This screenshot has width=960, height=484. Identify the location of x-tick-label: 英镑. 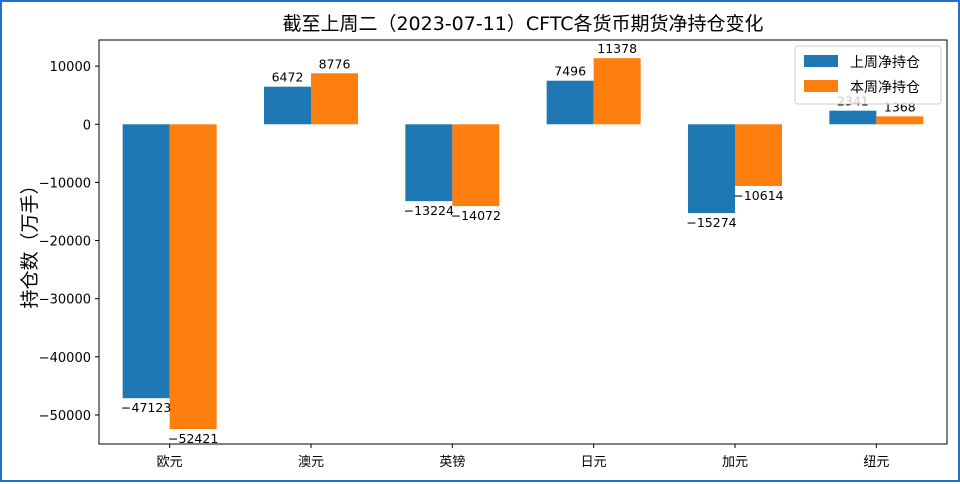
(452, 462).